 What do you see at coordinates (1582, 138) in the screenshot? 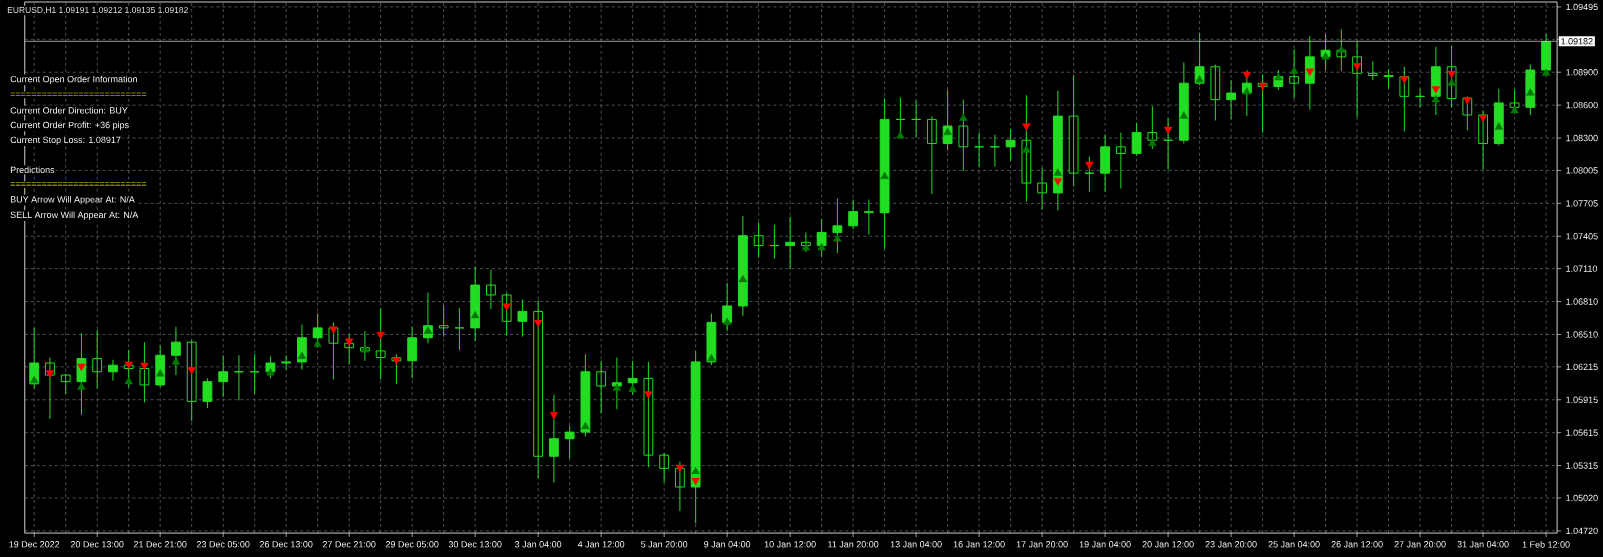
I see `y-tick-label: 1.08300` at bounding box center [1582, 138].